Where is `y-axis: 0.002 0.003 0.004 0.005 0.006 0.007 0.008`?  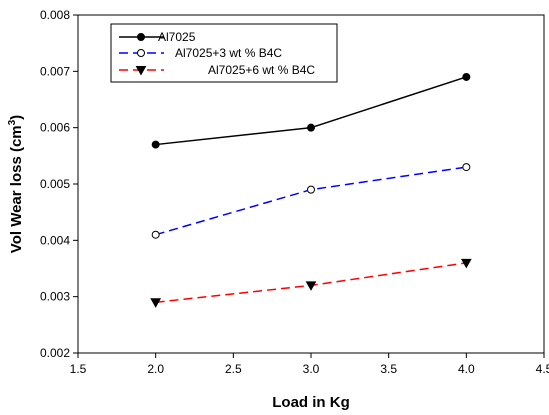 y-axis: 0.002 0.003 0.004 0.005 0.006 0.007 0.008 is located at coordinates (59, 184).